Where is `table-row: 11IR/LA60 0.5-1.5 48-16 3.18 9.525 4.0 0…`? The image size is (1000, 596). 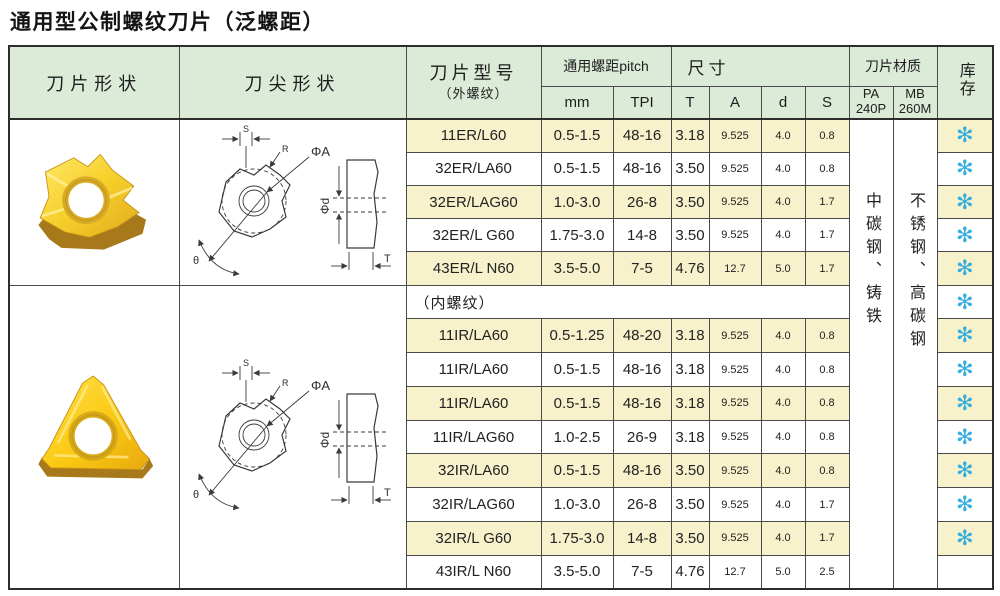
table-row: 11IR/LA60 0.5-1.5 48-16 3.18 9.525 4.0 0… is located at coordinates (501, 403).